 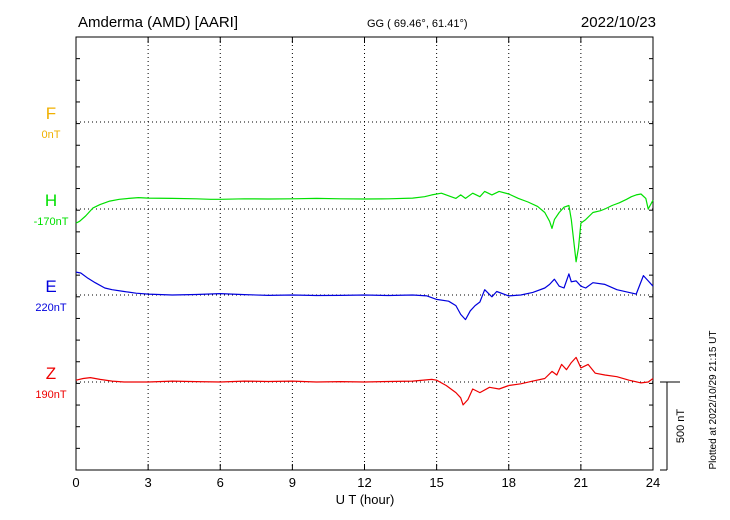 What do you see at coordinates (51, 222) in the screenshot?
I see `series-baseline-H: -170nT` at bounding box center [51, 222].